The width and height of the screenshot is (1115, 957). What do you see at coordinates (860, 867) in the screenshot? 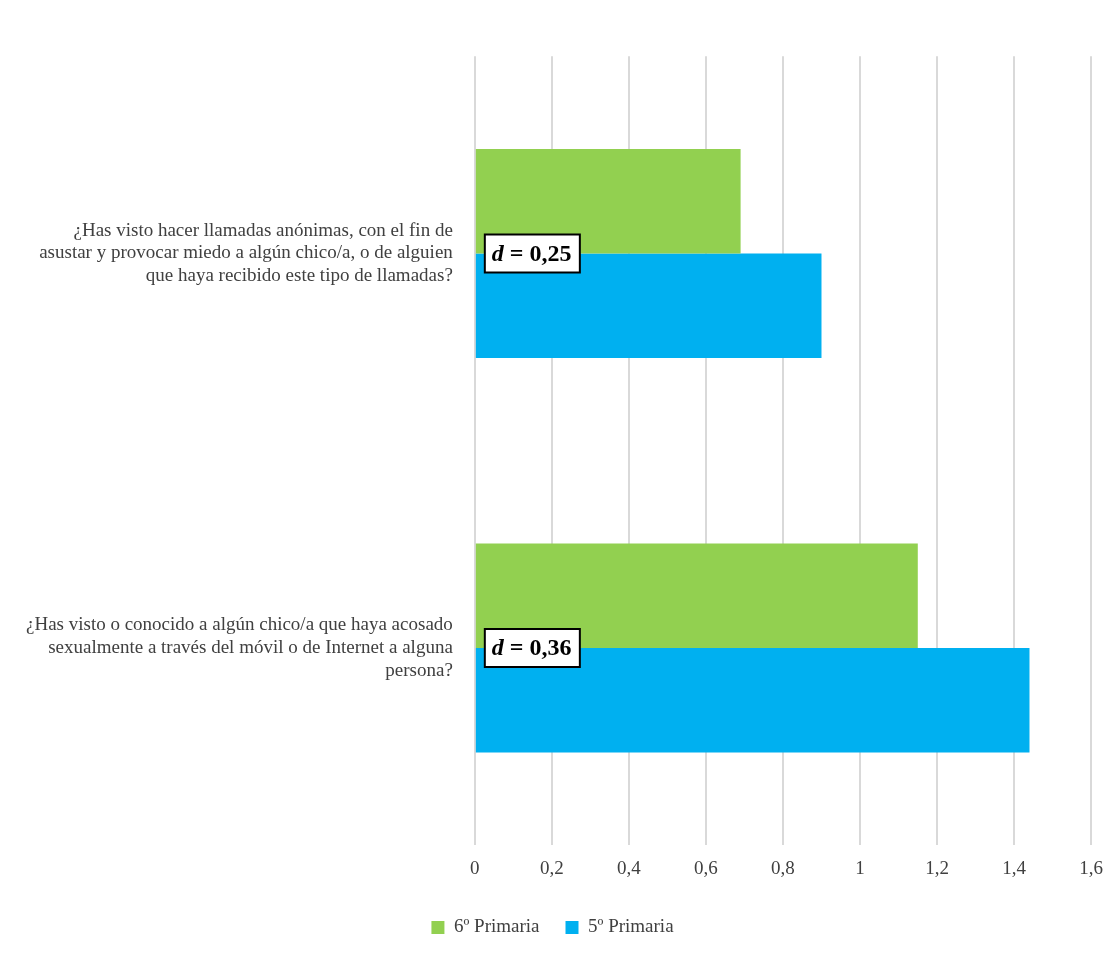
I see `x-tick-label: 1` at bounding box center [860, 867].